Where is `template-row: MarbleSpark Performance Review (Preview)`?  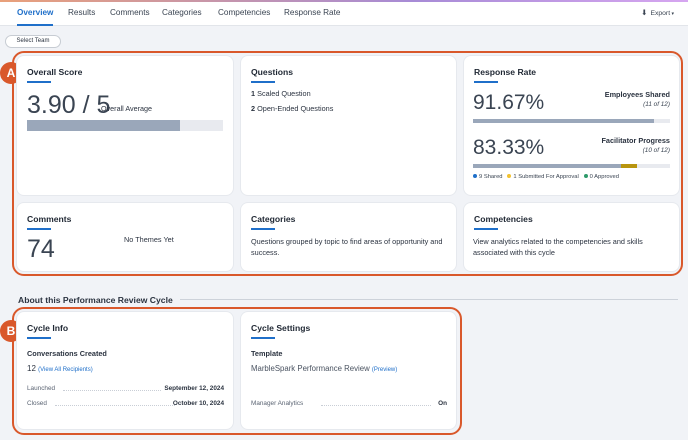 template-row: MarbleSpark Performance Review (Preview) is located at coordinates (324, 368).